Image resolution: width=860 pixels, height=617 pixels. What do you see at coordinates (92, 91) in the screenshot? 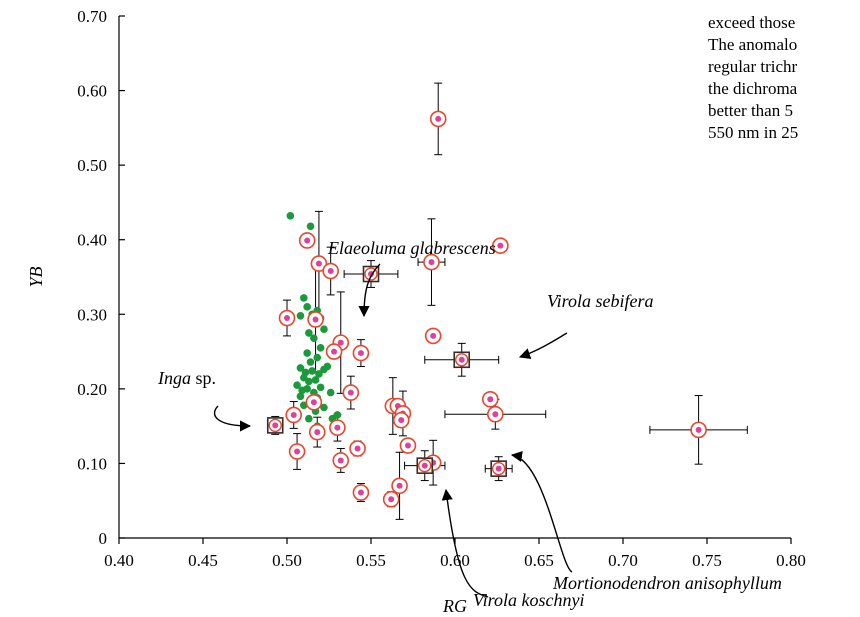
I see `y-tick-label: 0.60` at bounding box center [92, 91].